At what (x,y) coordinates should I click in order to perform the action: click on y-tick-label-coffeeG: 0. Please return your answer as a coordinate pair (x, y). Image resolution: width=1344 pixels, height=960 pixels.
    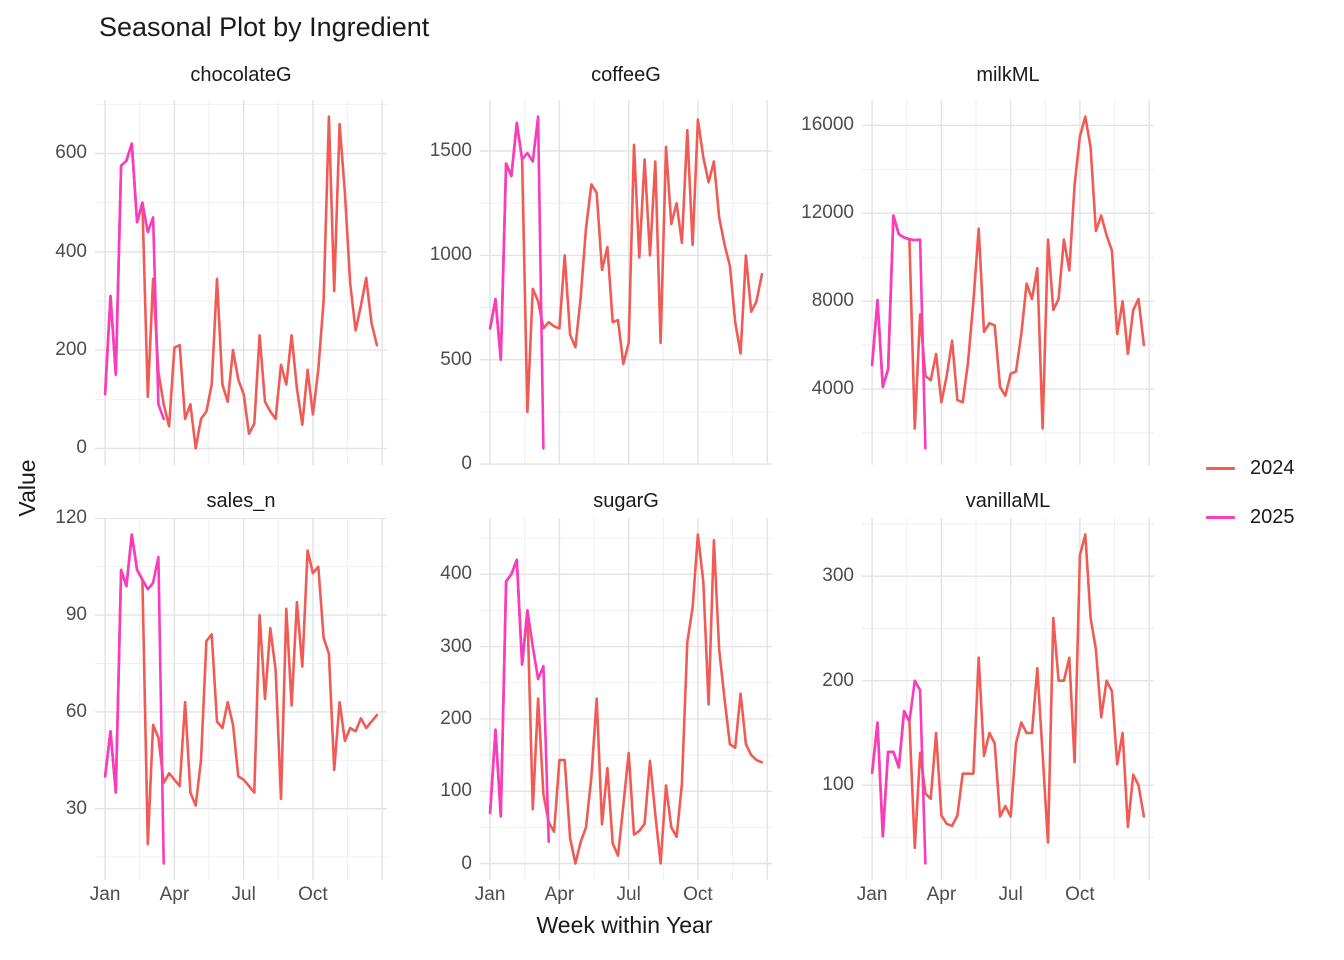
    Looking at the image, I should click on (466, 464).